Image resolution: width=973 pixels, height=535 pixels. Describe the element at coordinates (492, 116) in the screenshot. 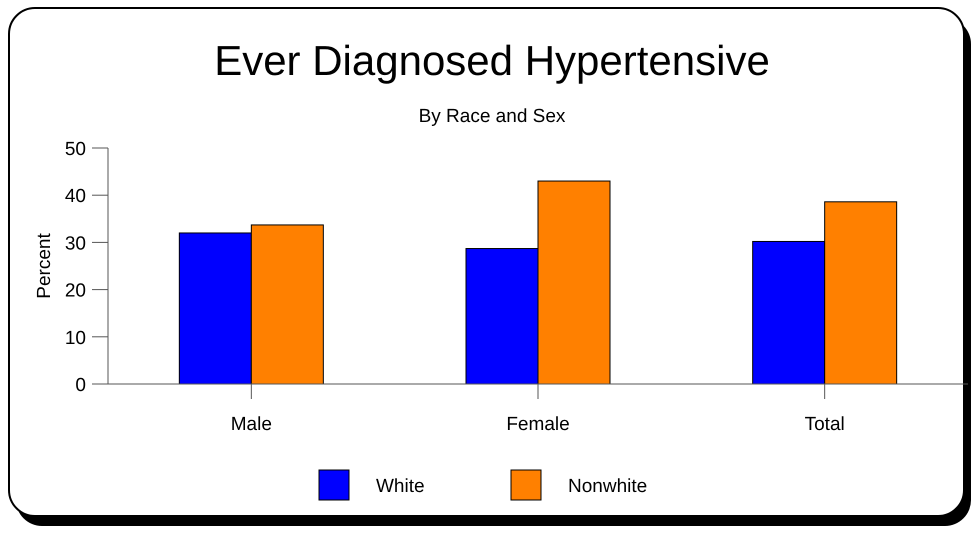

I see `chart-subtitle: By Race and Sex` at that location.